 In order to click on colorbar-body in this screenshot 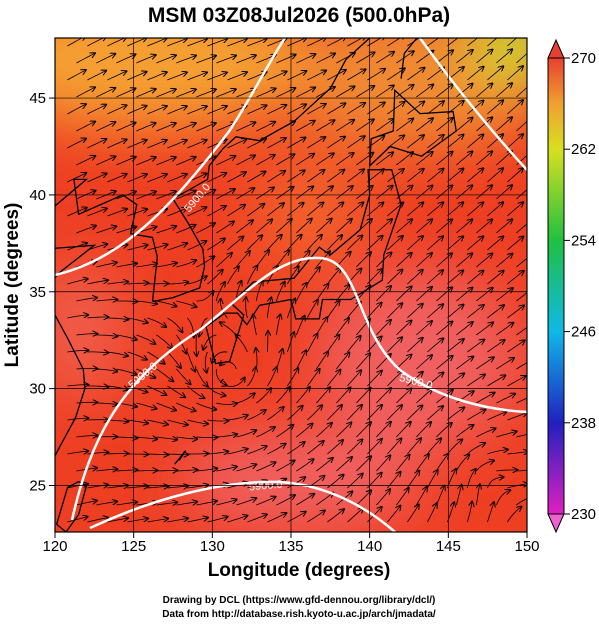, I will do `click(556, 286)`.